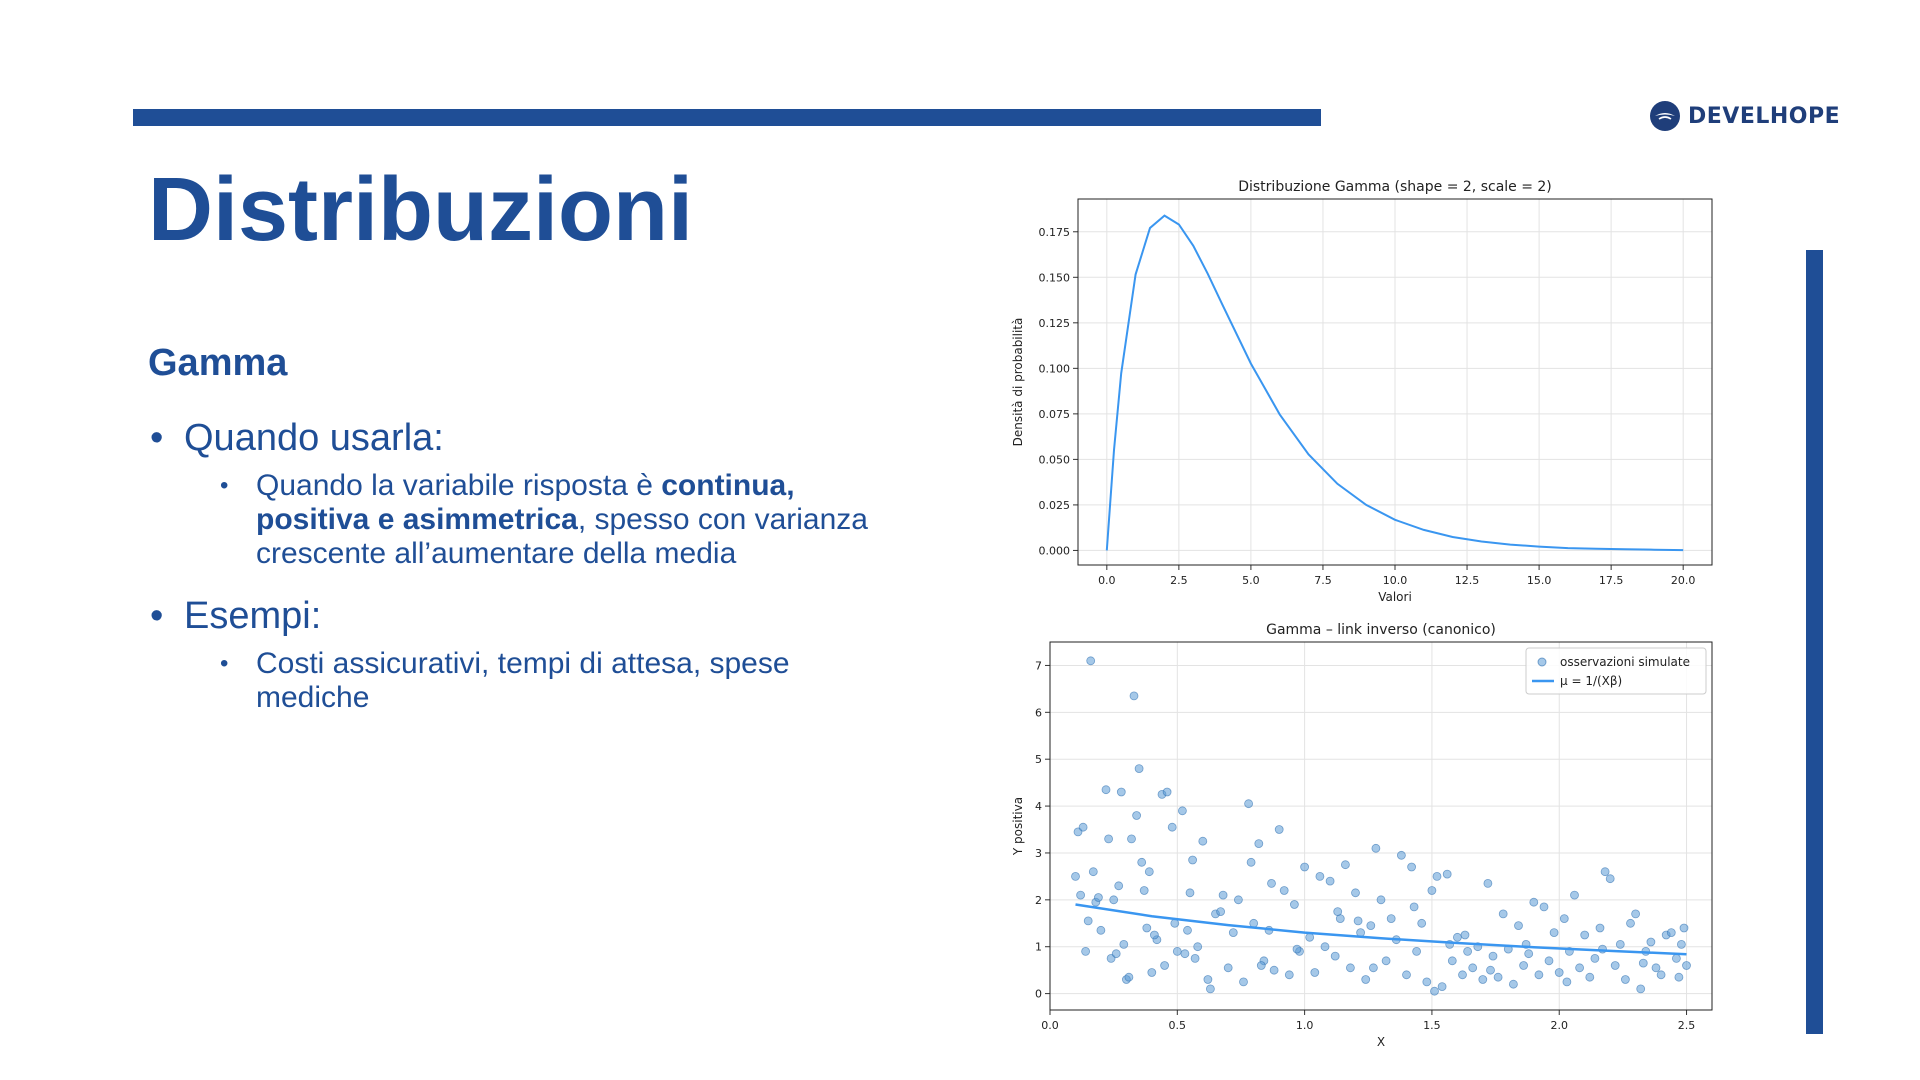 This screenshot has height=1080, width=1920. I want to click on x-tick-label: 0.5, so click(1178, 1025).